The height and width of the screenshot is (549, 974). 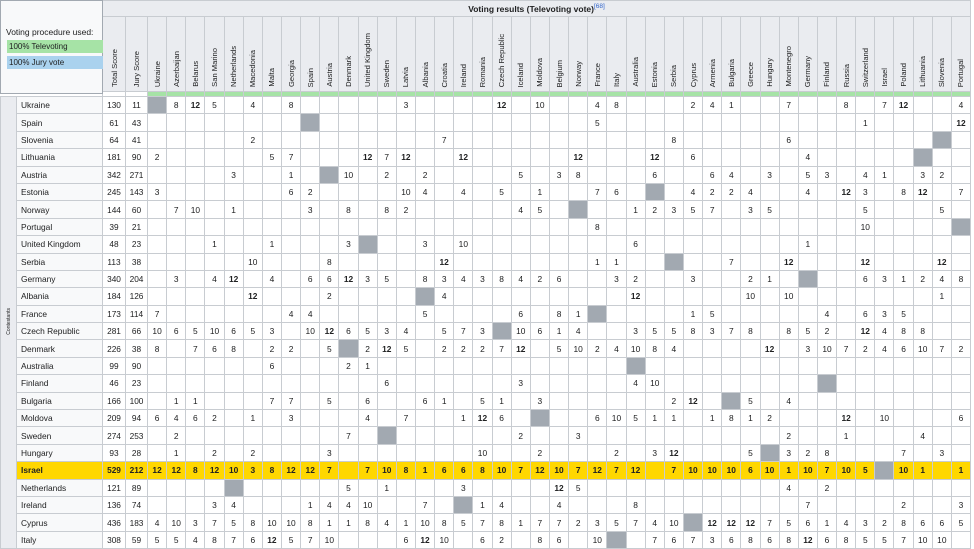 I want to click on voter-link: Moldova, so click(x=540, y=72).